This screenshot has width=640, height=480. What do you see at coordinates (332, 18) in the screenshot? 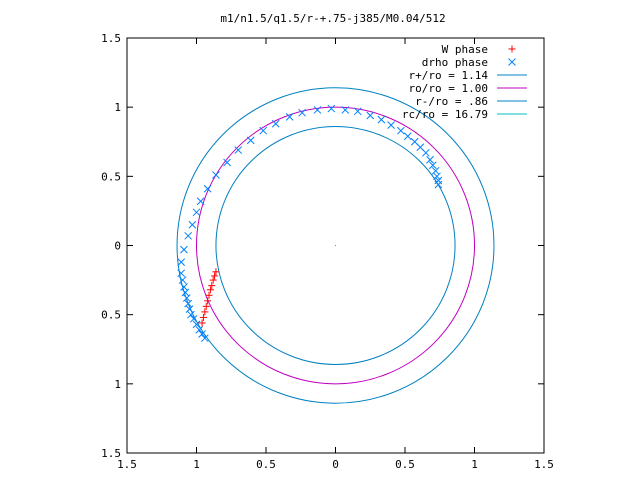
I see `chart-title: m1/n1.5/q1.5/r-+.75-j385/M0.04/512` at bounding box center [332, 18].